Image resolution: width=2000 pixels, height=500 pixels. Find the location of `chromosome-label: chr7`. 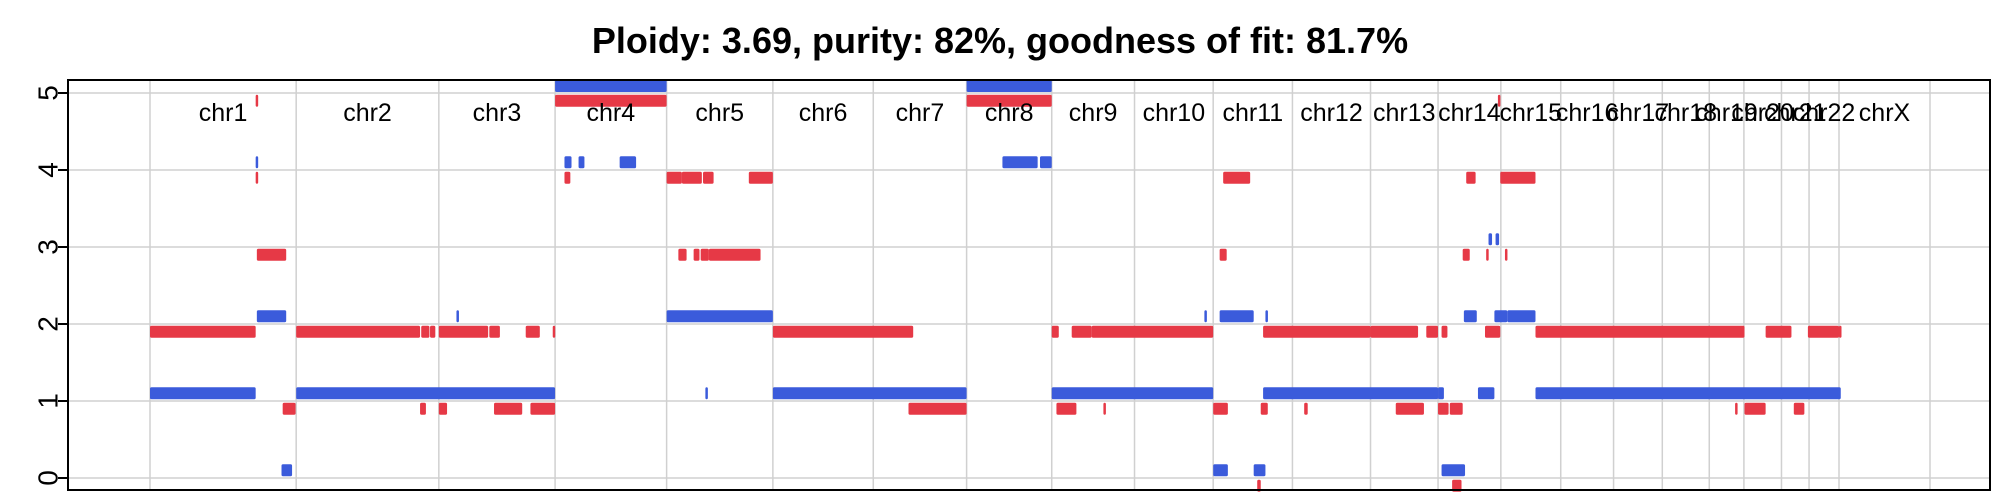

chromosome-label: chr7 is located at coordinates (920, 113).